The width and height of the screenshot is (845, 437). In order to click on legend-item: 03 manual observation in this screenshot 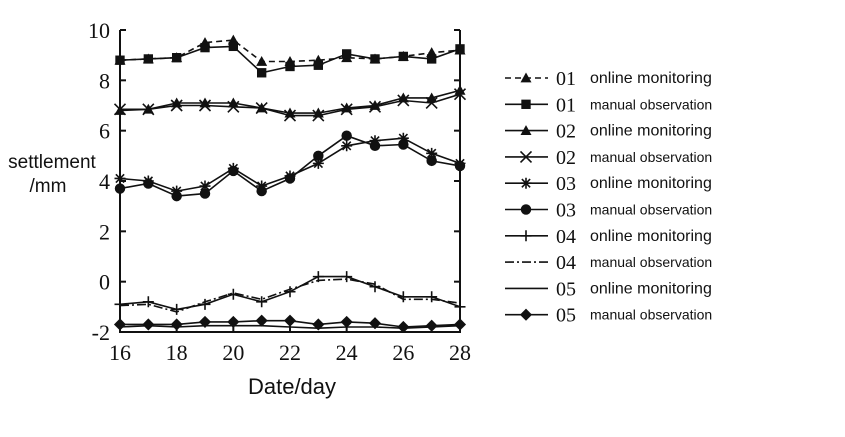, I will do `click(608, 211)`.